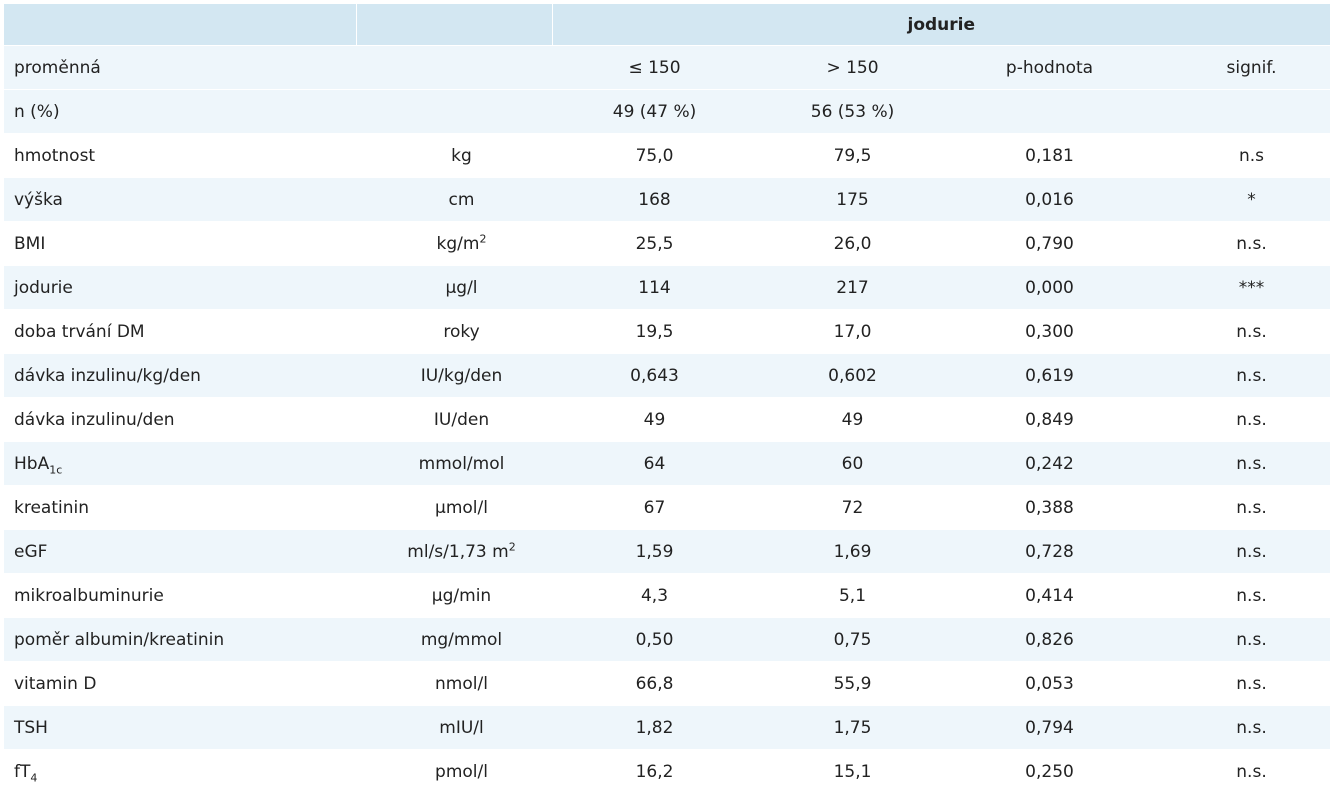 This screenshot has width=1334, height=800. I want to click on cell-p-value: 0,242, so click(1044, 463).